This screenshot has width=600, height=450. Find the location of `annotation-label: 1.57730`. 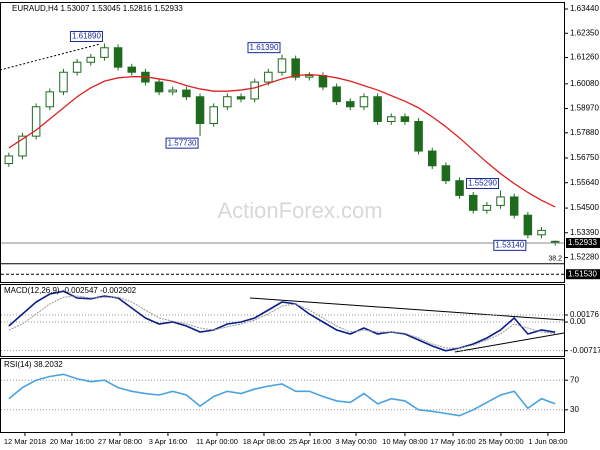

annotation-label: 1.57730 is located at coordinates (182, 142).